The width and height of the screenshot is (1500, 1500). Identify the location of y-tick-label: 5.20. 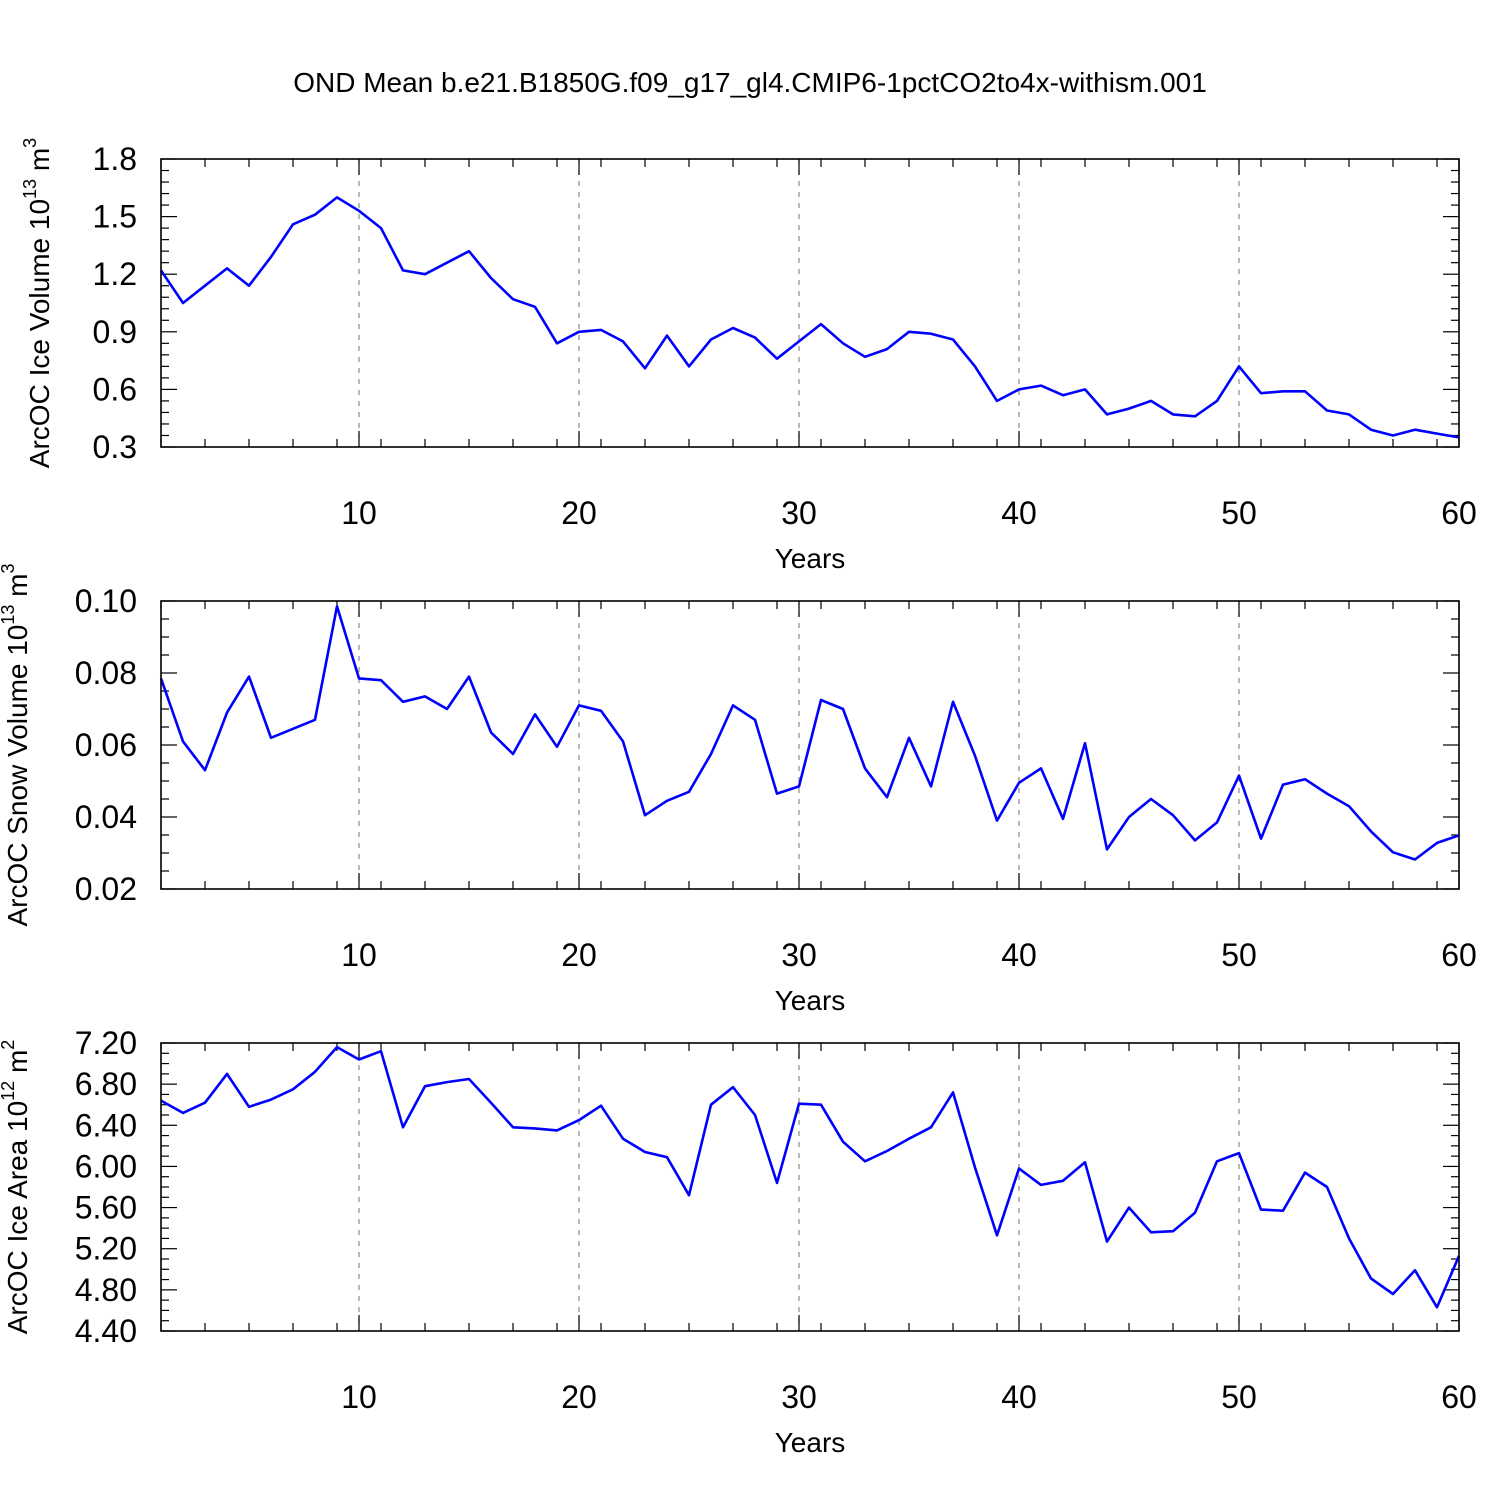
(106, 1249).